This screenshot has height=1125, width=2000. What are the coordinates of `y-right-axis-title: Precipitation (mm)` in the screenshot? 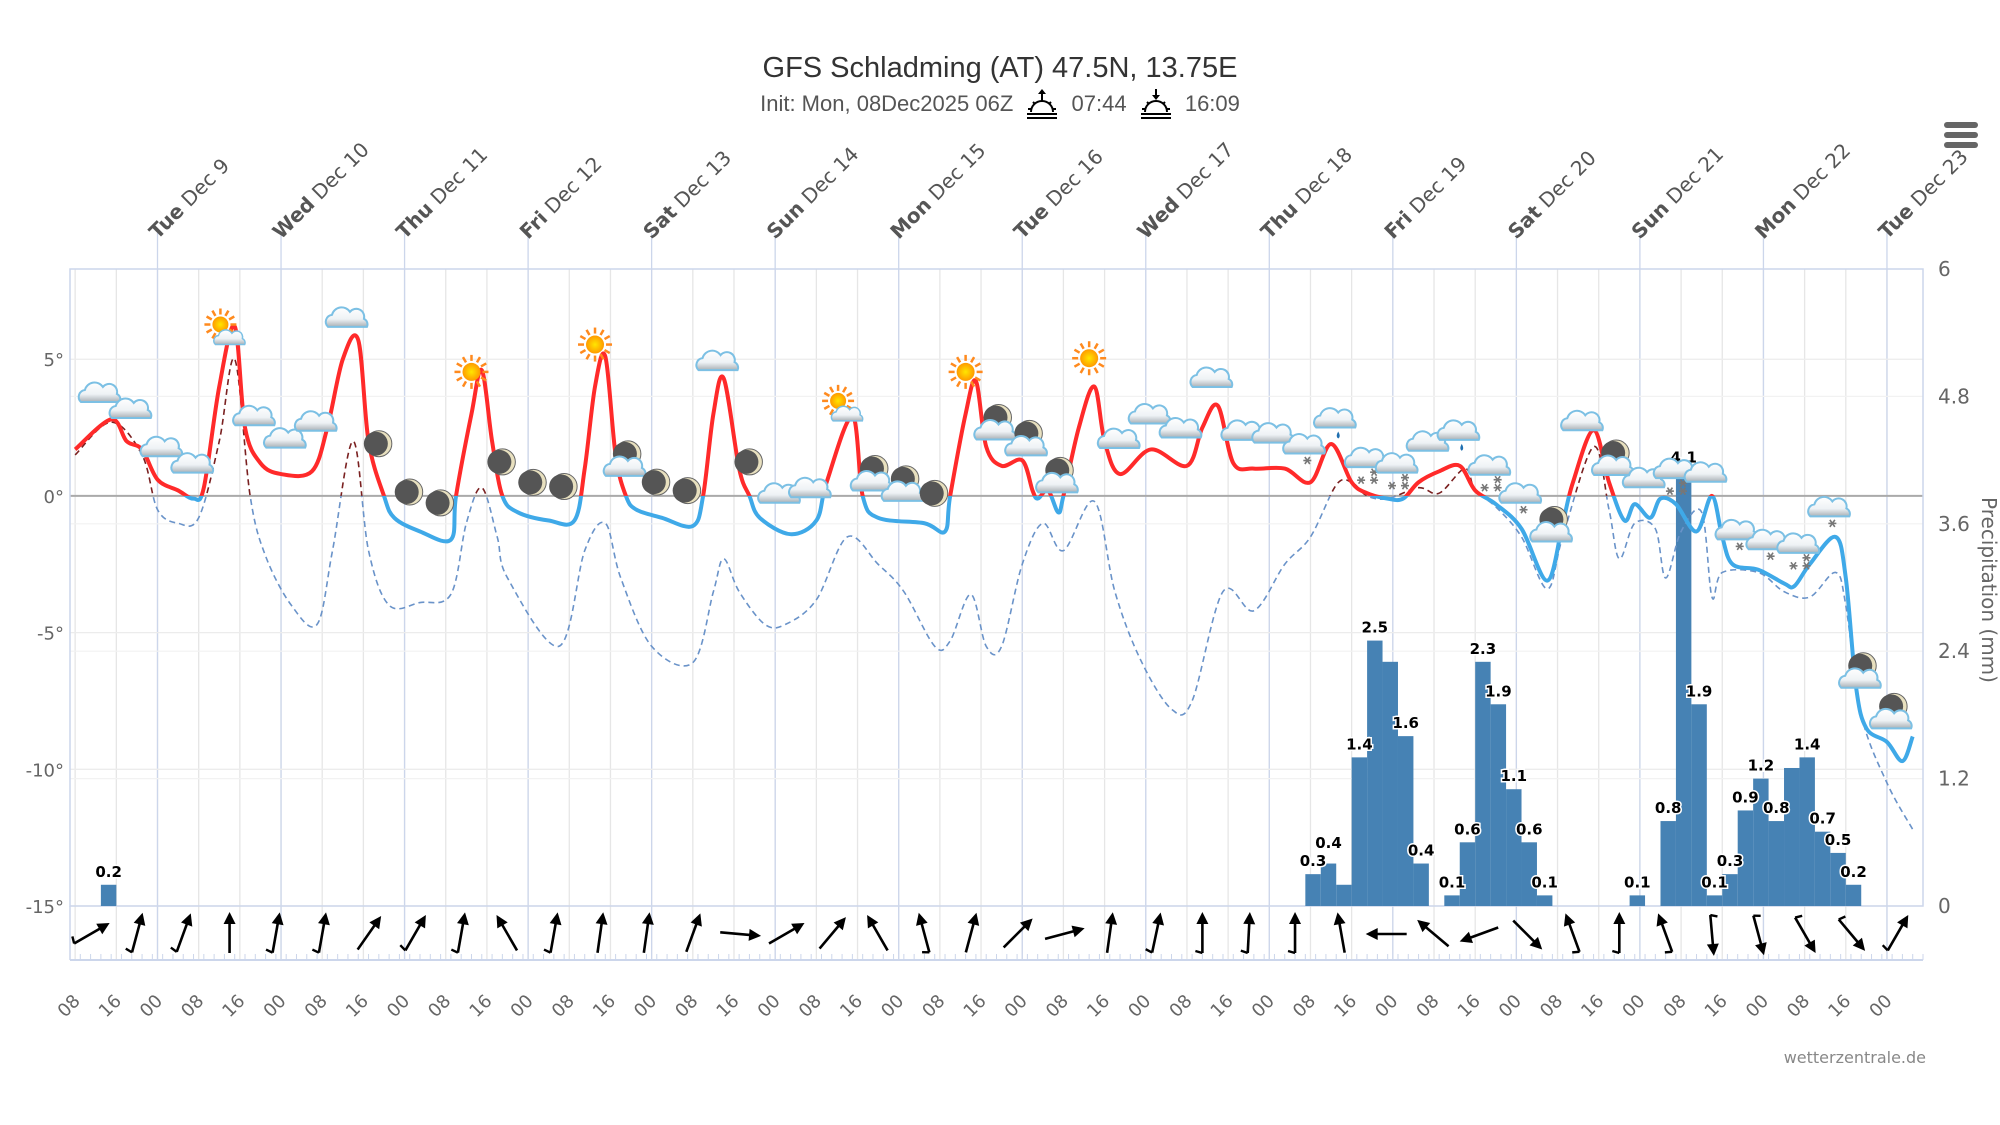 It's located at (1988, 590).